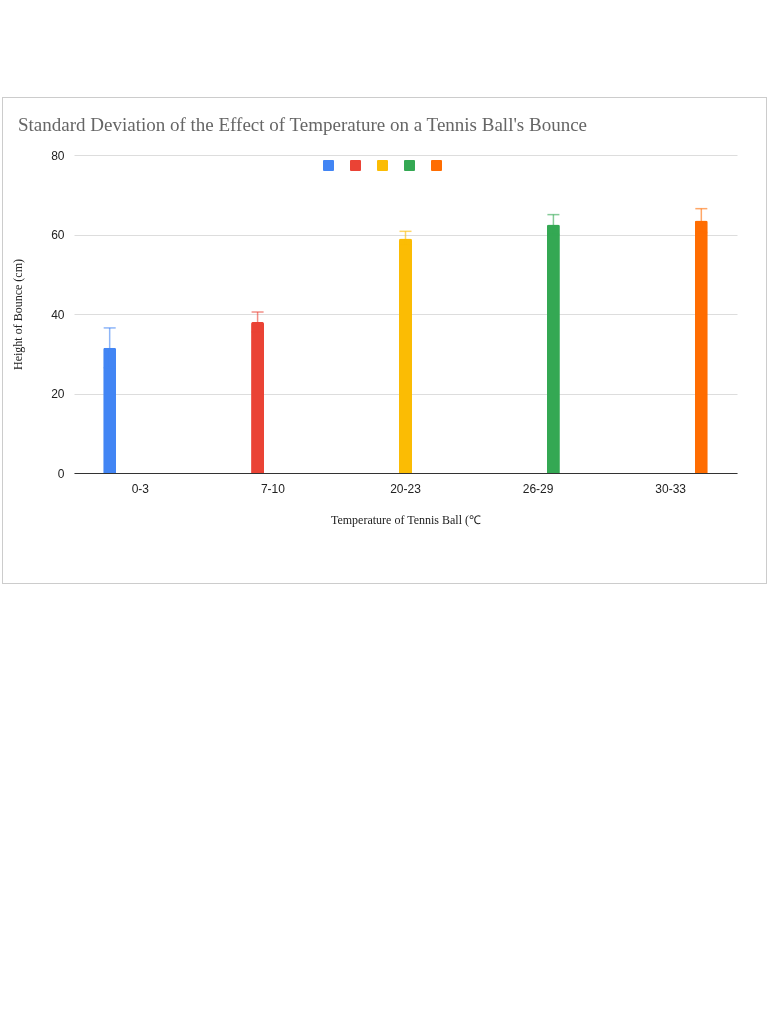 The width and height of the screenshot is (768, 1024). What do you see at coordinates (303, 124) in the screenshot?
I see `chart-title: Standard Deviation of the Effect of Temperature on a Tennis Ball's Bounce` at bounding box center [303, 124].